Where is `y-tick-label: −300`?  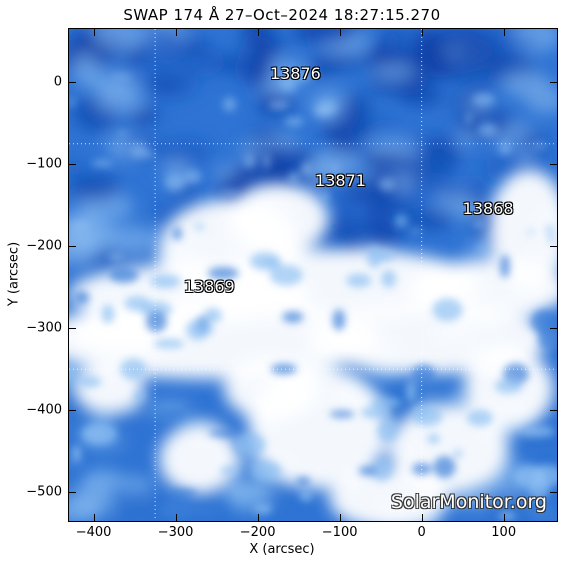
y-tick-label: −300 is located at coordinates (44, 328).